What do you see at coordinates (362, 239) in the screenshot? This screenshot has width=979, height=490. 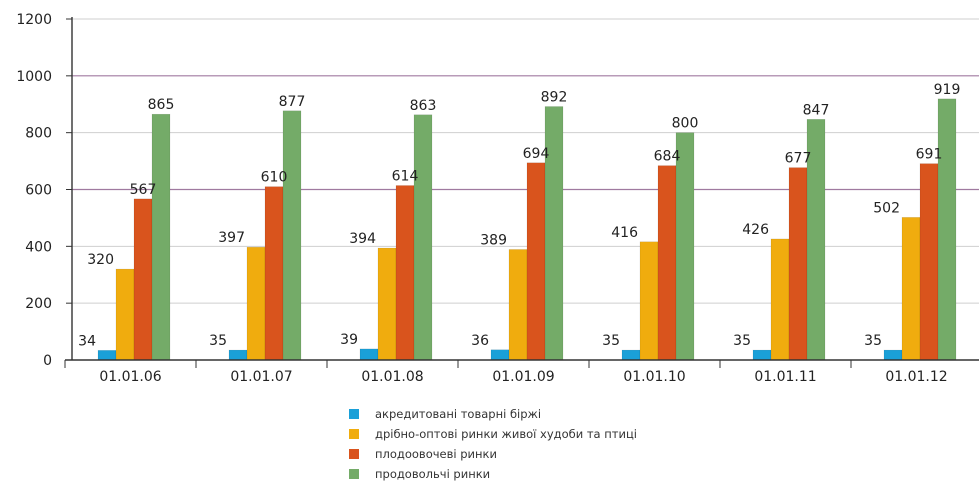 I see `data-label: 394` at bounding box center [362, 239].